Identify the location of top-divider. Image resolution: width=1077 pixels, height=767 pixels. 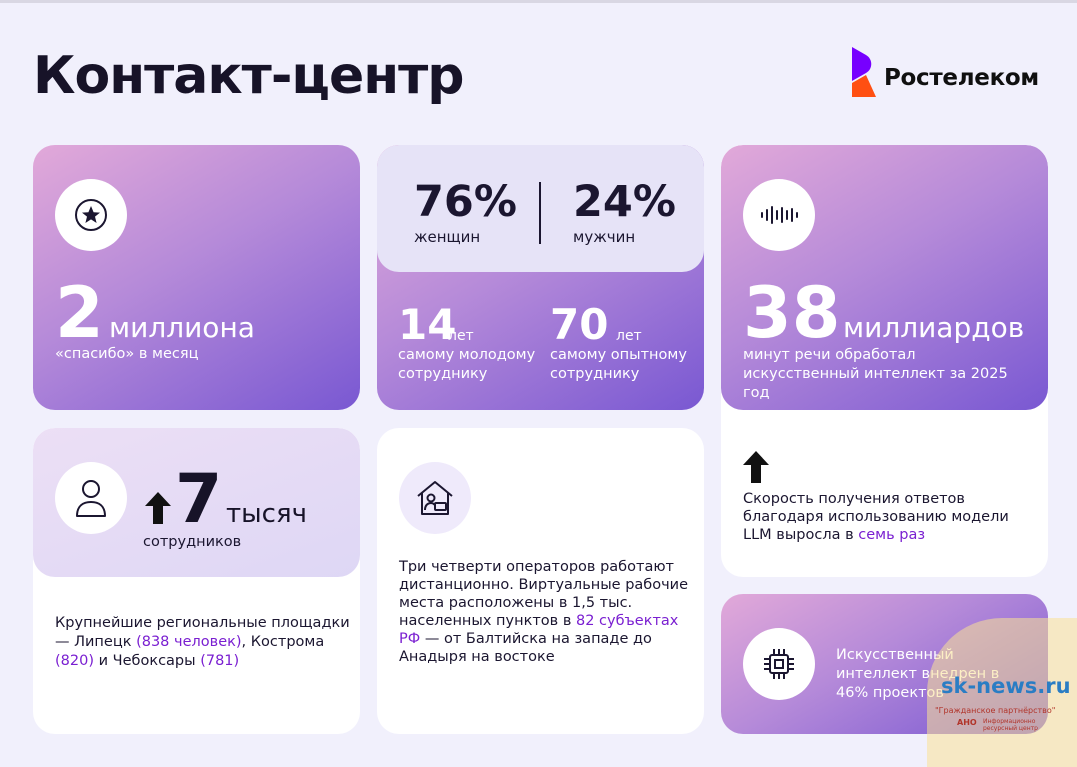
(538, 1).